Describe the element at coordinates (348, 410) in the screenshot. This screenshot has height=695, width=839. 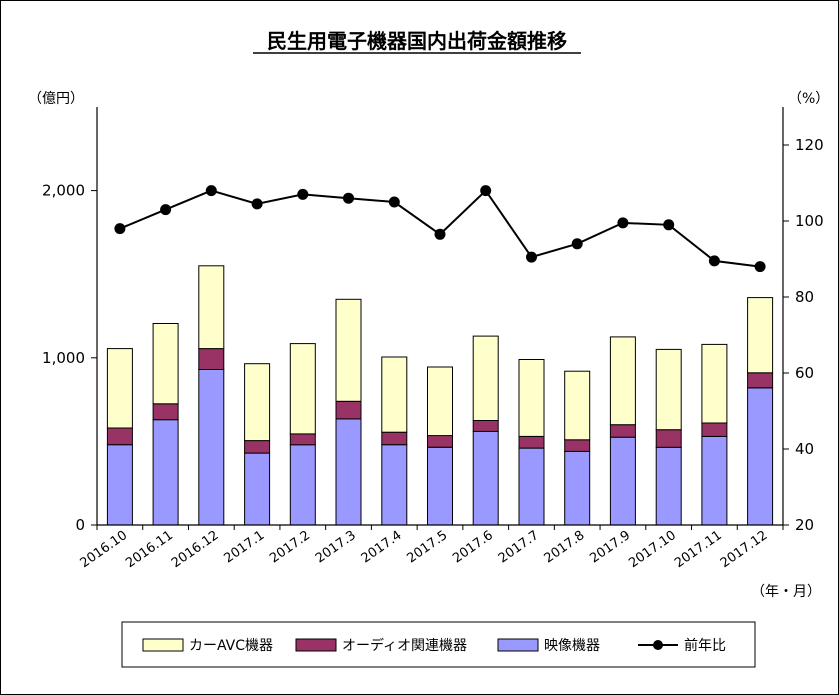
I see `bar-segment-audio-2017.3` at that location.